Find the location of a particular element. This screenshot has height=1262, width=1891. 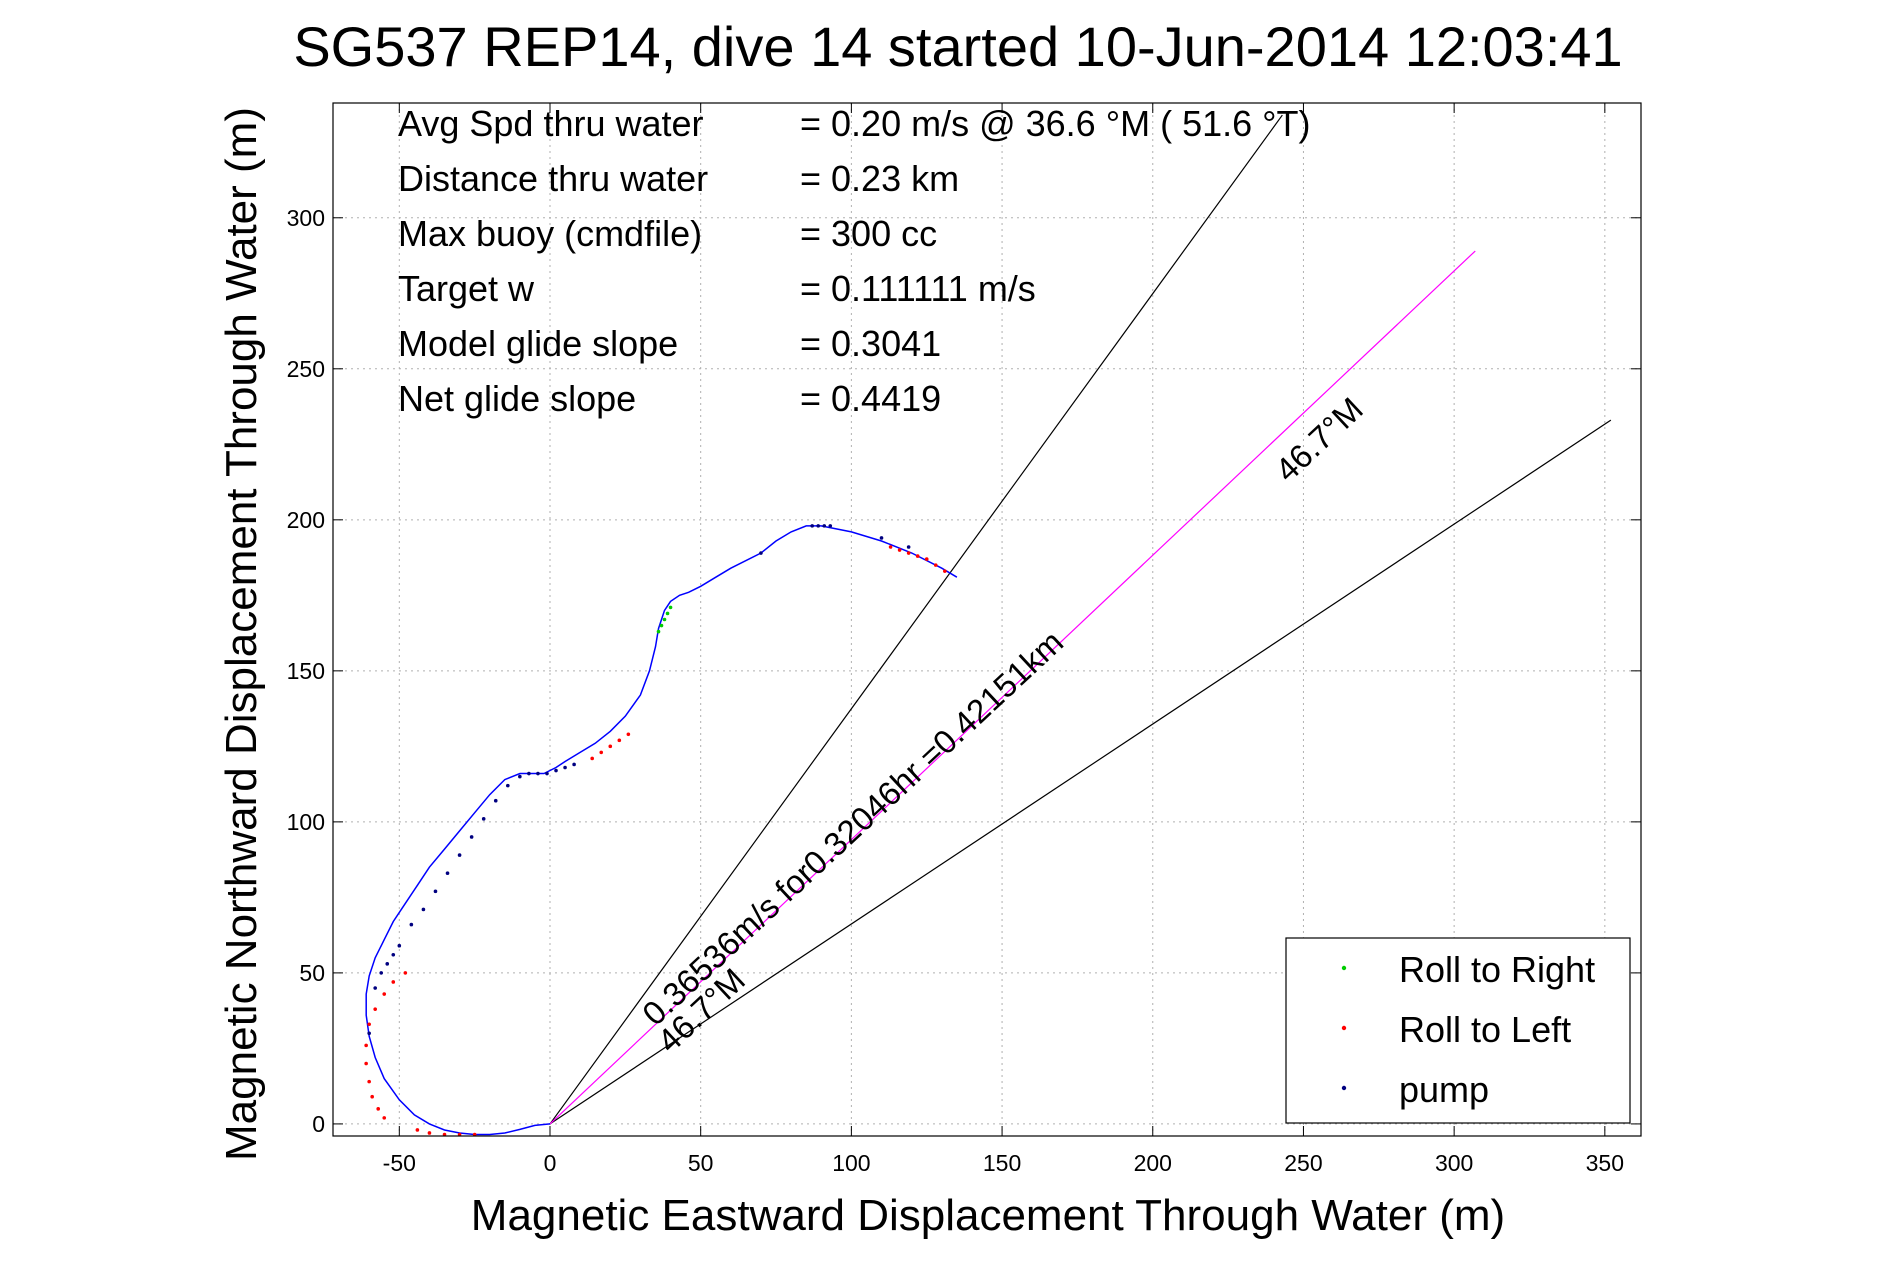

x-tick-label: 150 is located at coordinates (1002, 1163).